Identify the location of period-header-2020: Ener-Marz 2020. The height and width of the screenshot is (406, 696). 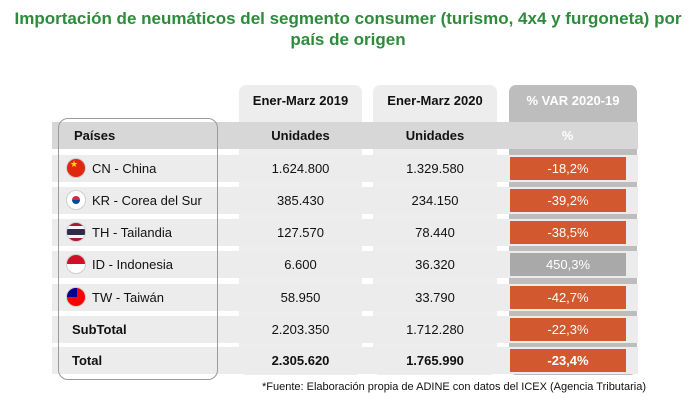
(435, 100).